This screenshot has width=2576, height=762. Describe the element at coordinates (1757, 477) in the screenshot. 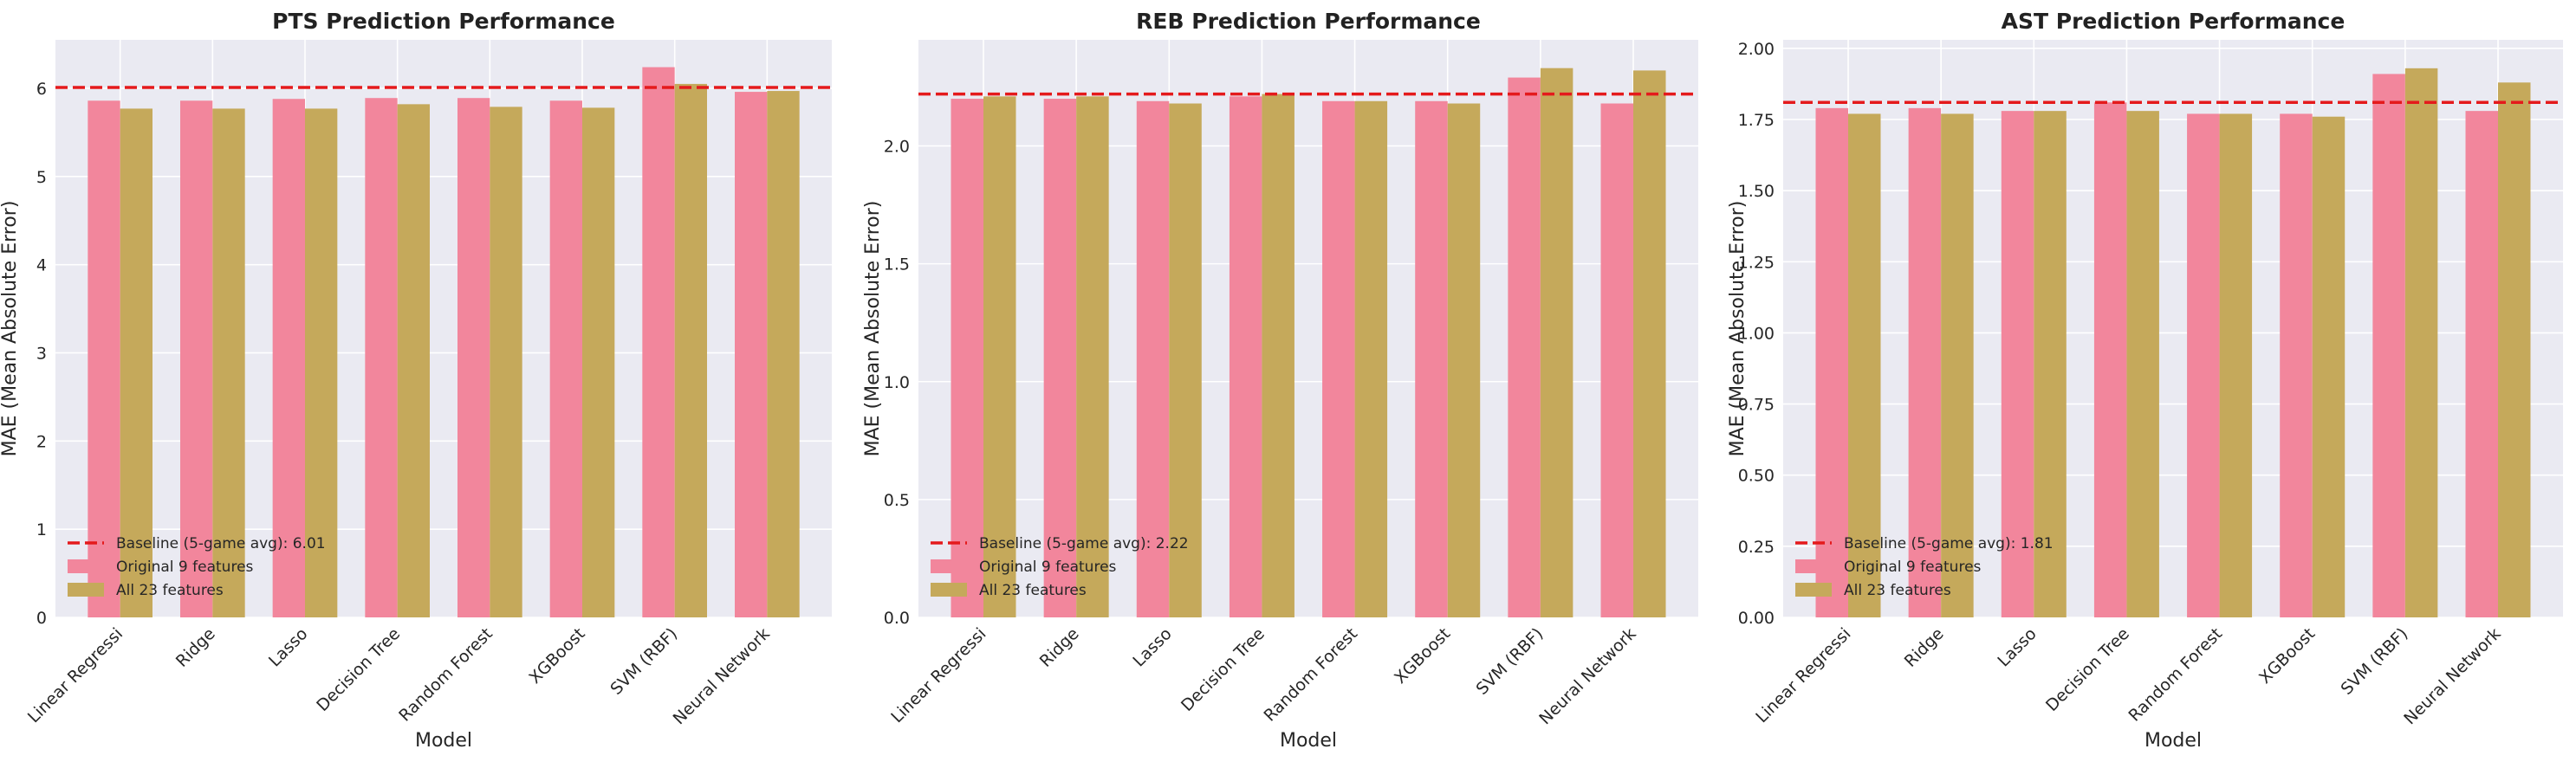

I see `y-tick-label: 0.50` at that location.